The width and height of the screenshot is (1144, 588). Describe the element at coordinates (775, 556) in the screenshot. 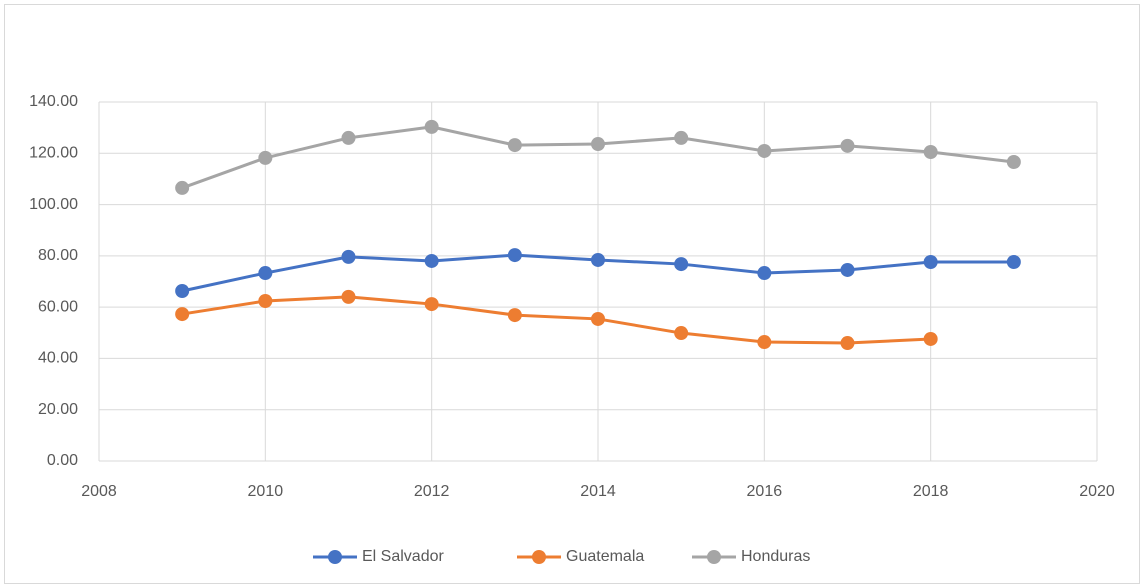

I see `legend-label: Honduras` at that location.